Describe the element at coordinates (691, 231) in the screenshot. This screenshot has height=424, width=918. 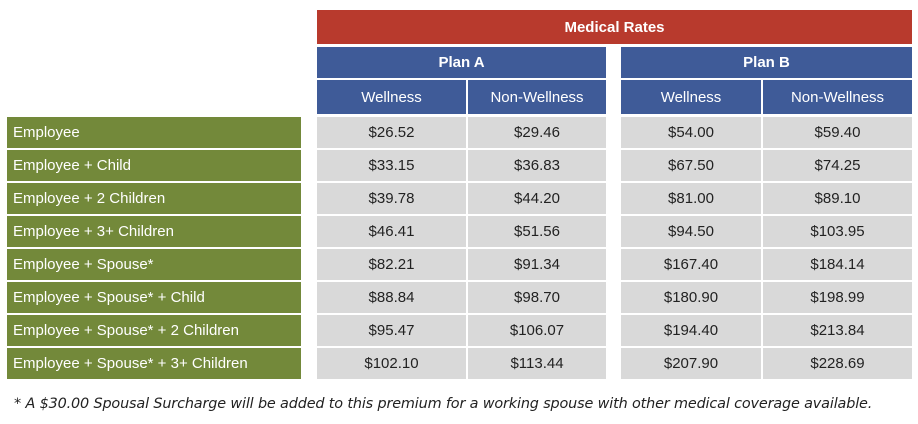
I see `plan-b-wellness-value: $94.50` at that location.